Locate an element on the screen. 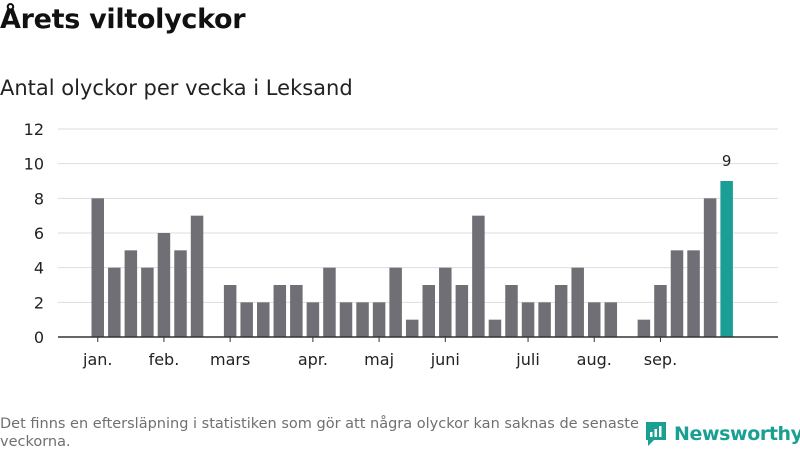 The height and width of the screenshot is (451, 800). data-labels: 9 is located at coordinates (727, 161).